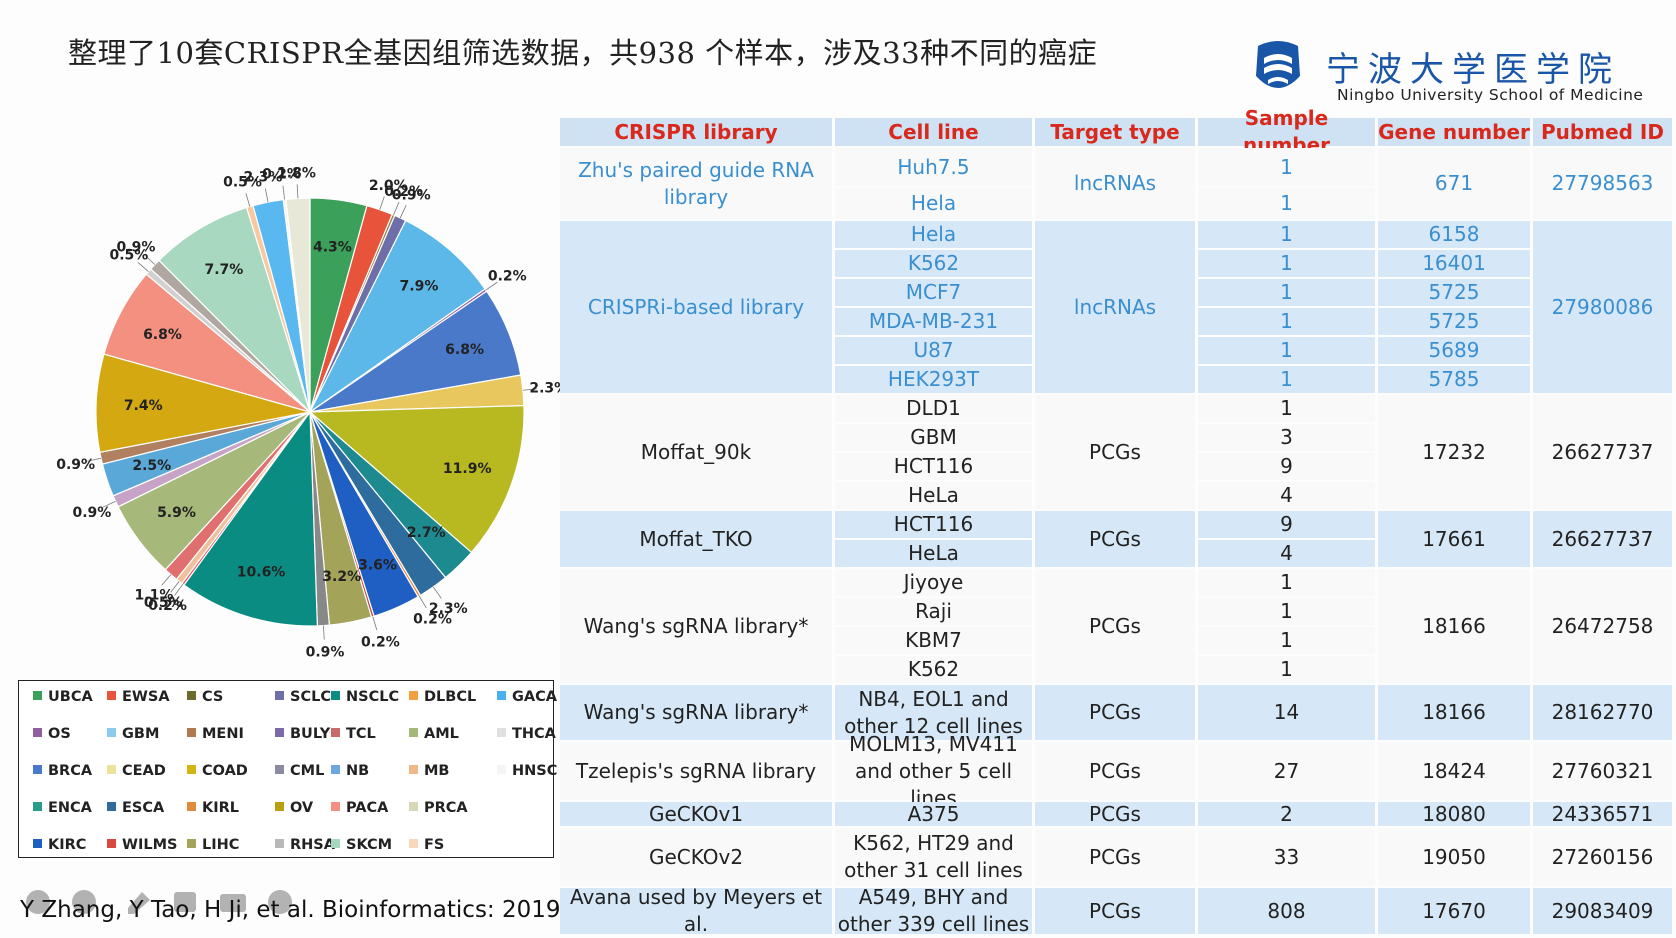 The width and height of the screenshot is (1676, 938). Describe the element at coordinates (213, 808) in the screenshot. I see `legend-item: KIRL` at that location.